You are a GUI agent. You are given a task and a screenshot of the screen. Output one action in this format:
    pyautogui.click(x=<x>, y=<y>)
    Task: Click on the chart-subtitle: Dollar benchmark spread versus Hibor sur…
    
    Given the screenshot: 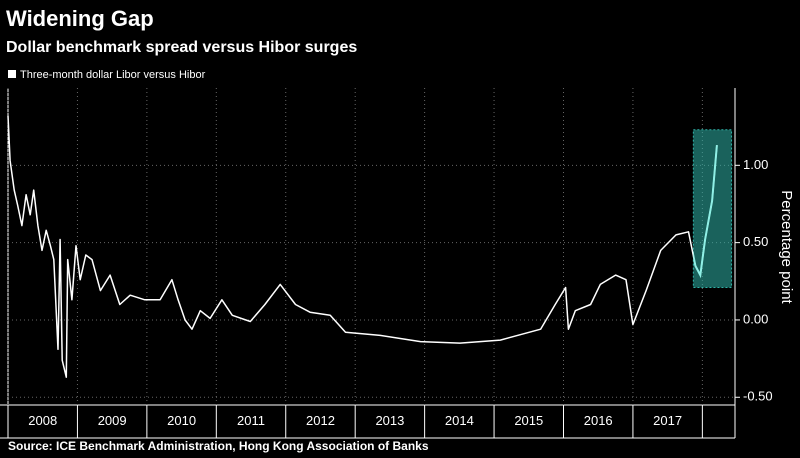 What is the action you would take?
    pyautogui.click(x=181, y=47)
    